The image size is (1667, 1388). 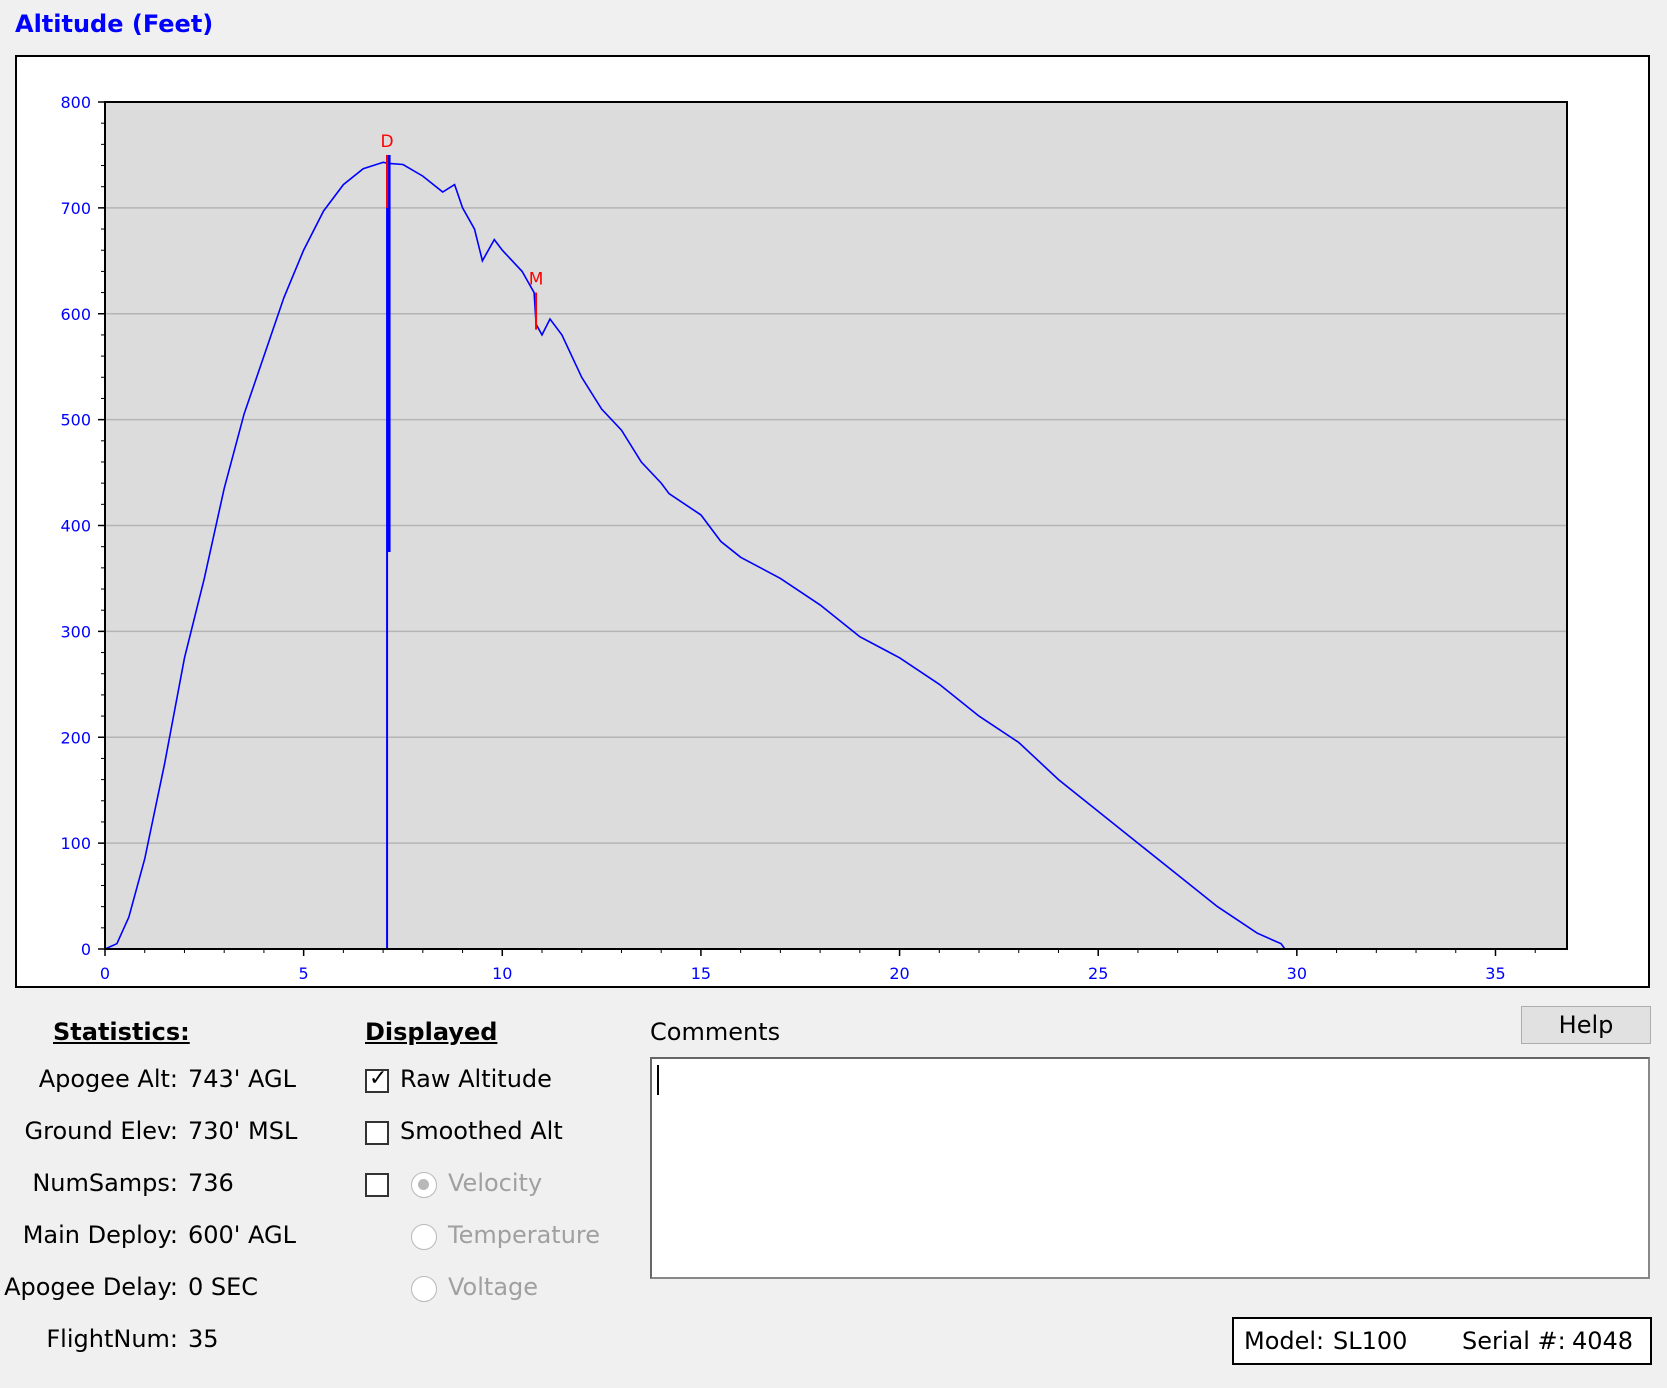 What do you see at coordinates (100, 1235) in the screenshot?
I see `stat-label: Main Deploy:` at bounding box center [100, 1235].